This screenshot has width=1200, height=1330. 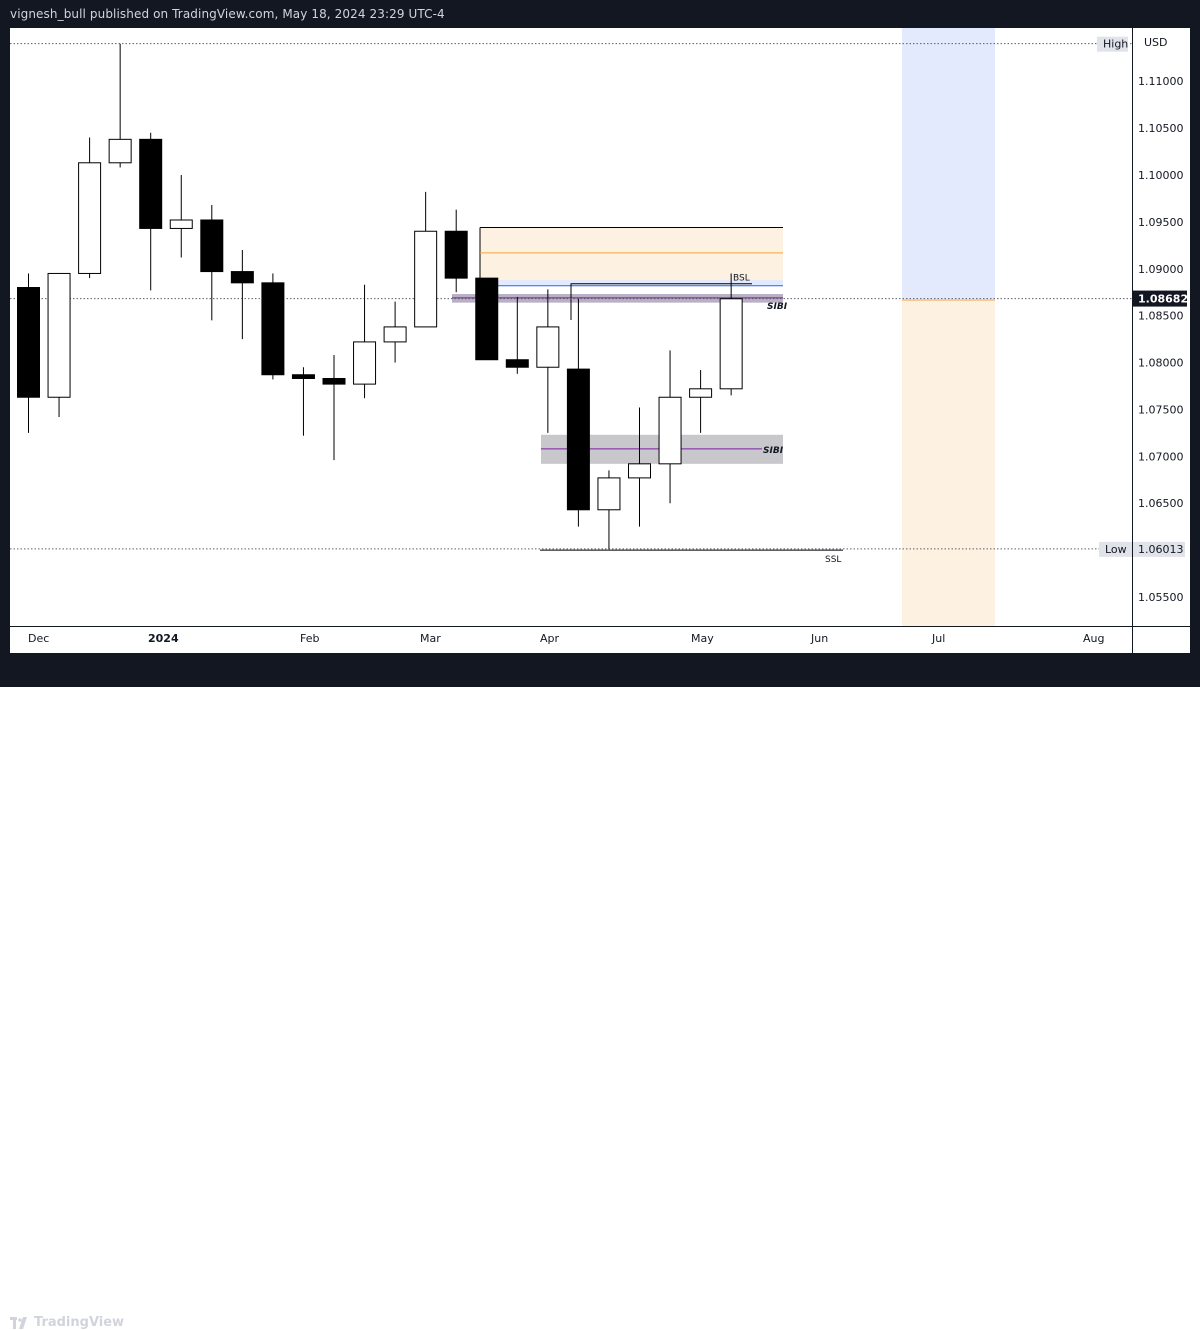 I want to click on low-value-tag, so click(x=1159, y=549).